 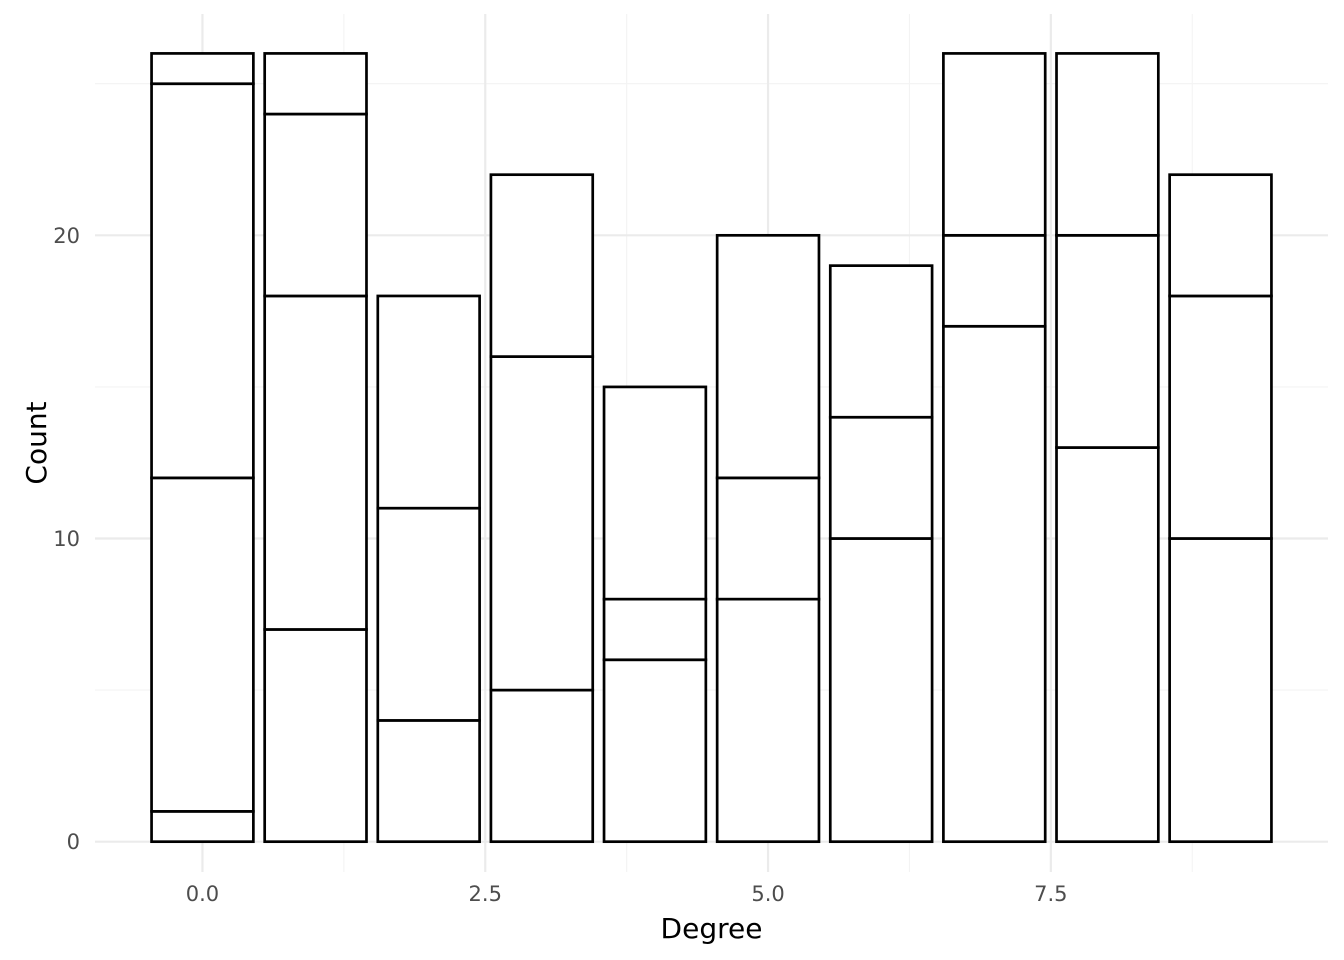 What do you see at coordinates (767, 894) in the screenshot?
I see `x-tick-label: 5.0` at bounding box center [767, 894].